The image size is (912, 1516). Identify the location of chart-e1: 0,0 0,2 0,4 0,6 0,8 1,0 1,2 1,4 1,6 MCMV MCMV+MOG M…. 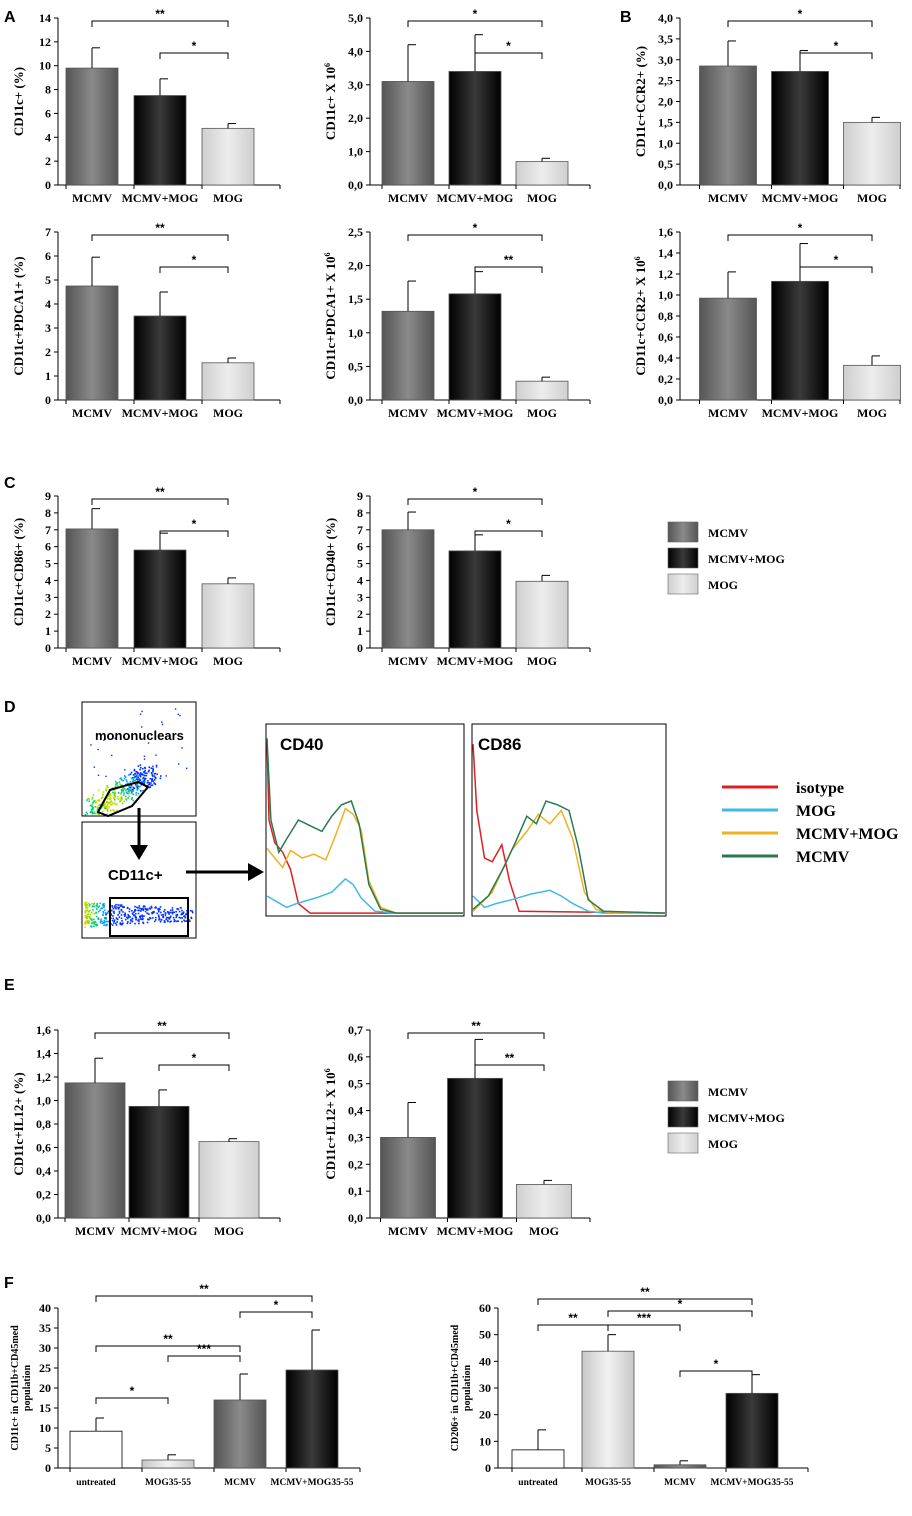
(146, 1128).